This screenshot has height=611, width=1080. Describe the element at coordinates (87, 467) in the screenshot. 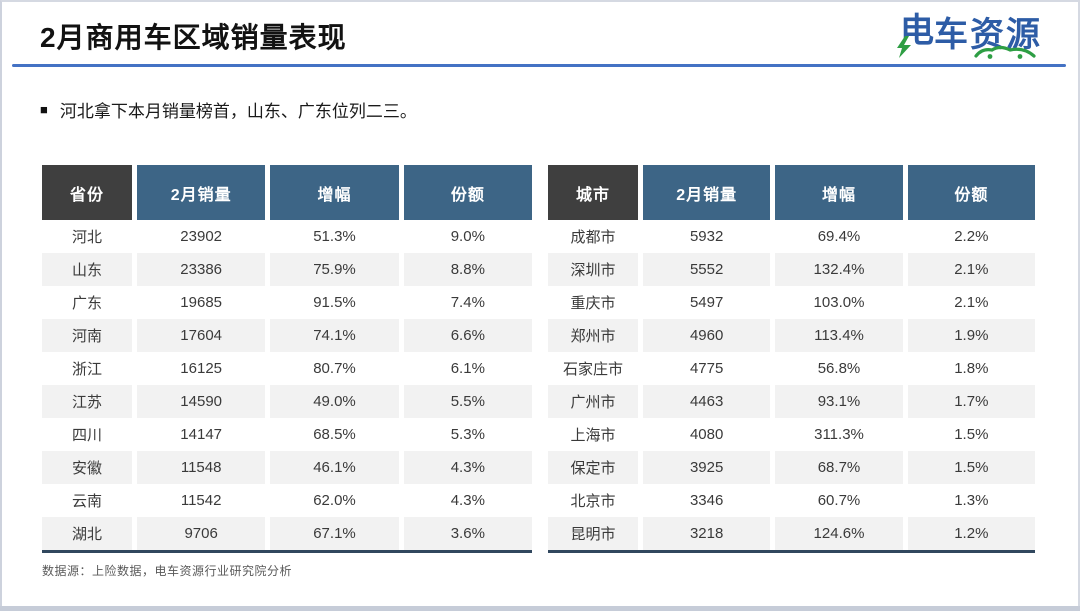

I see `table-cell: 安徽` at that location.